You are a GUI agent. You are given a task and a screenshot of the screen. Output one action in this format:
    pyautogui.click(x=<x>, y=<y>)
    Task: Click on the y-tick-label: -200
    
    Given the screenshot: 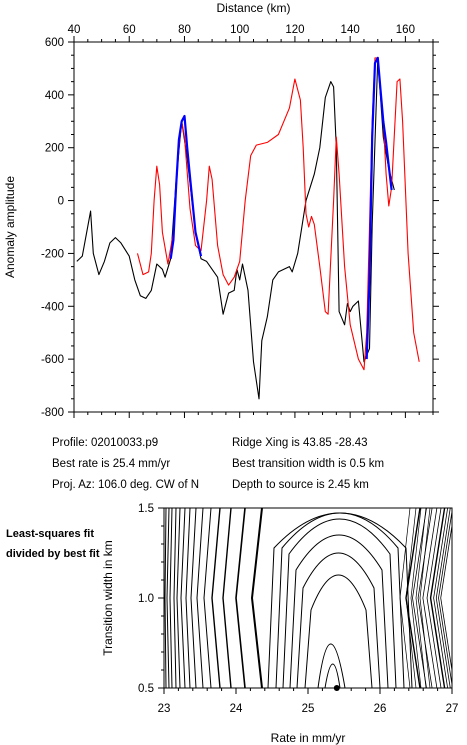 What is the action you would take?
    pyautogui.click(x=52, y=254)
    